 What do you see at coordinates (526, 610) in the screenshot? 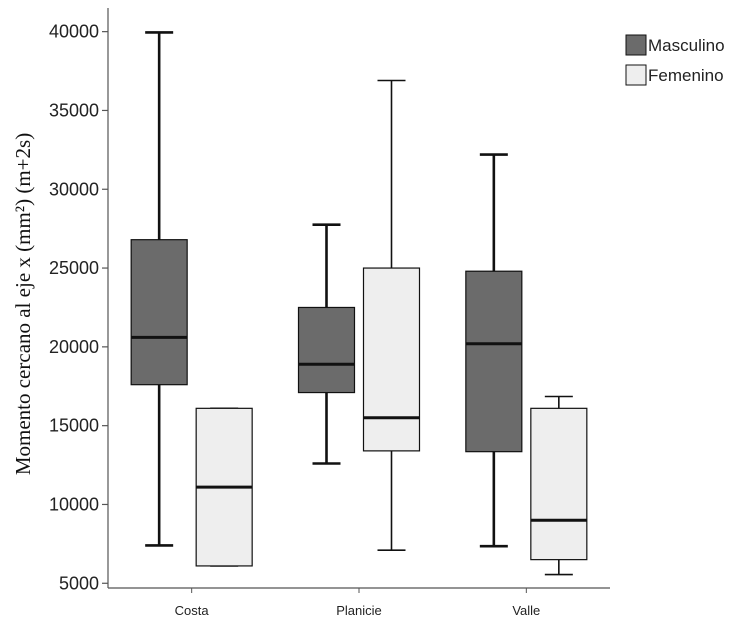
I see `x-tick-label: Valle` at bounding box center [526, 610].